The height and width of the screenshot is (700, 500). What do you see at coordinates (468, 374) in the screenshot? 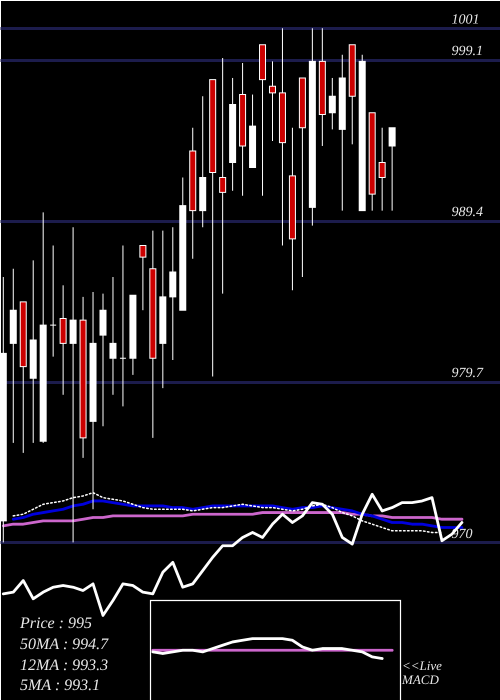
I see `y-tick-label: 979.7` at bounding box center [468, 374].